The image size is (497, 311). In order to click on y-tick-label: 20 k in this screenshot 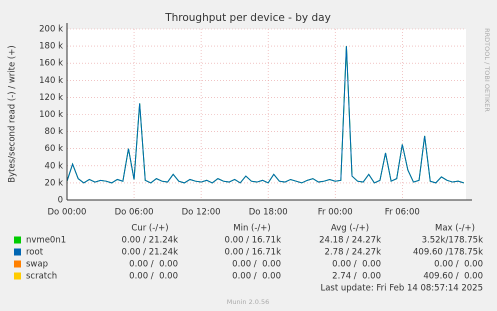, I will do `click(54, 183)`.